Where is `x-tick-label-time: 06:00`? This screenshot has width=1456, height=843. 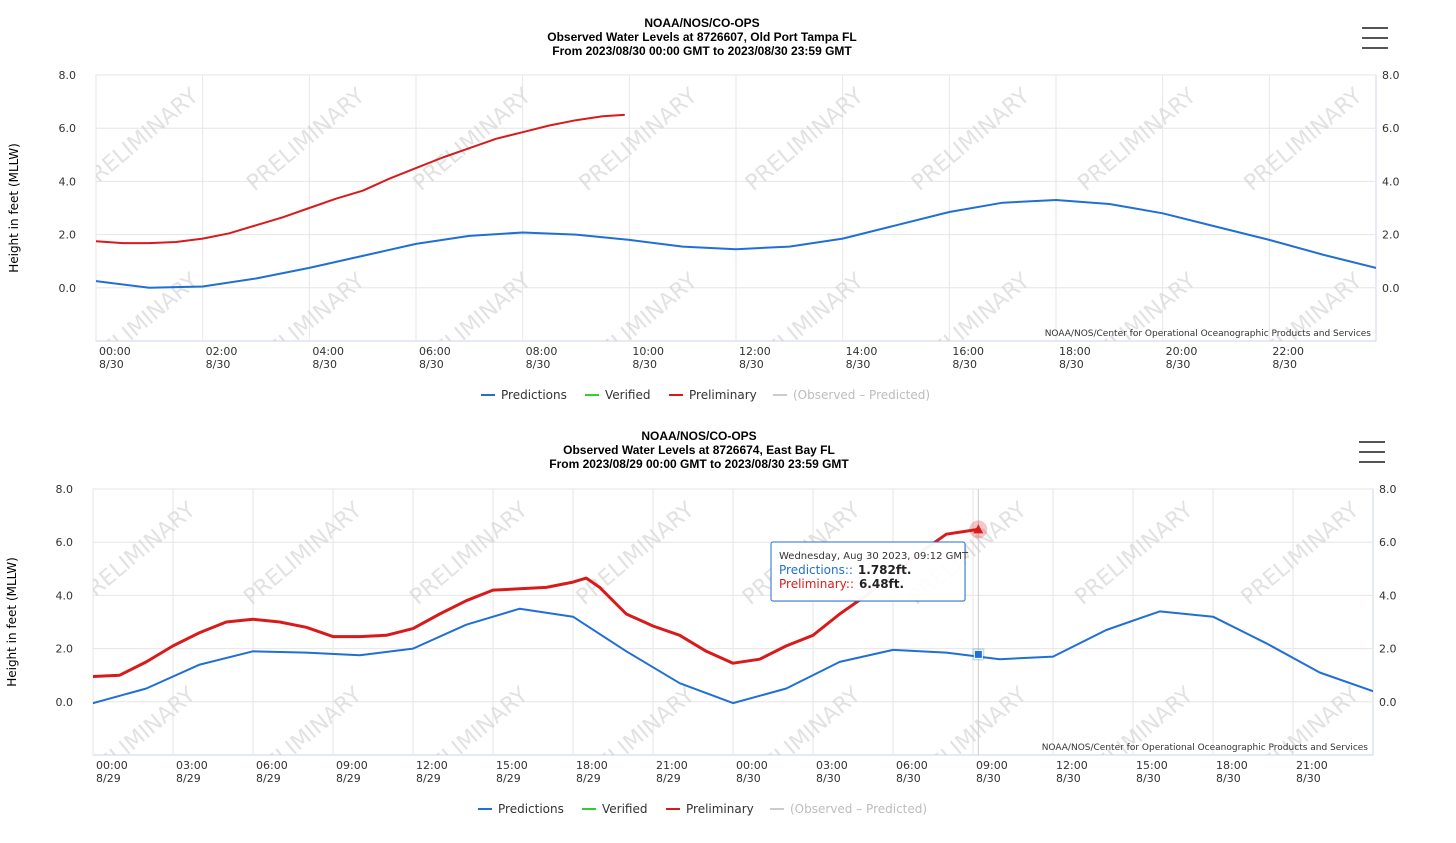
x-tick-label-time: 06:00 is located at coordinates (912, 765).